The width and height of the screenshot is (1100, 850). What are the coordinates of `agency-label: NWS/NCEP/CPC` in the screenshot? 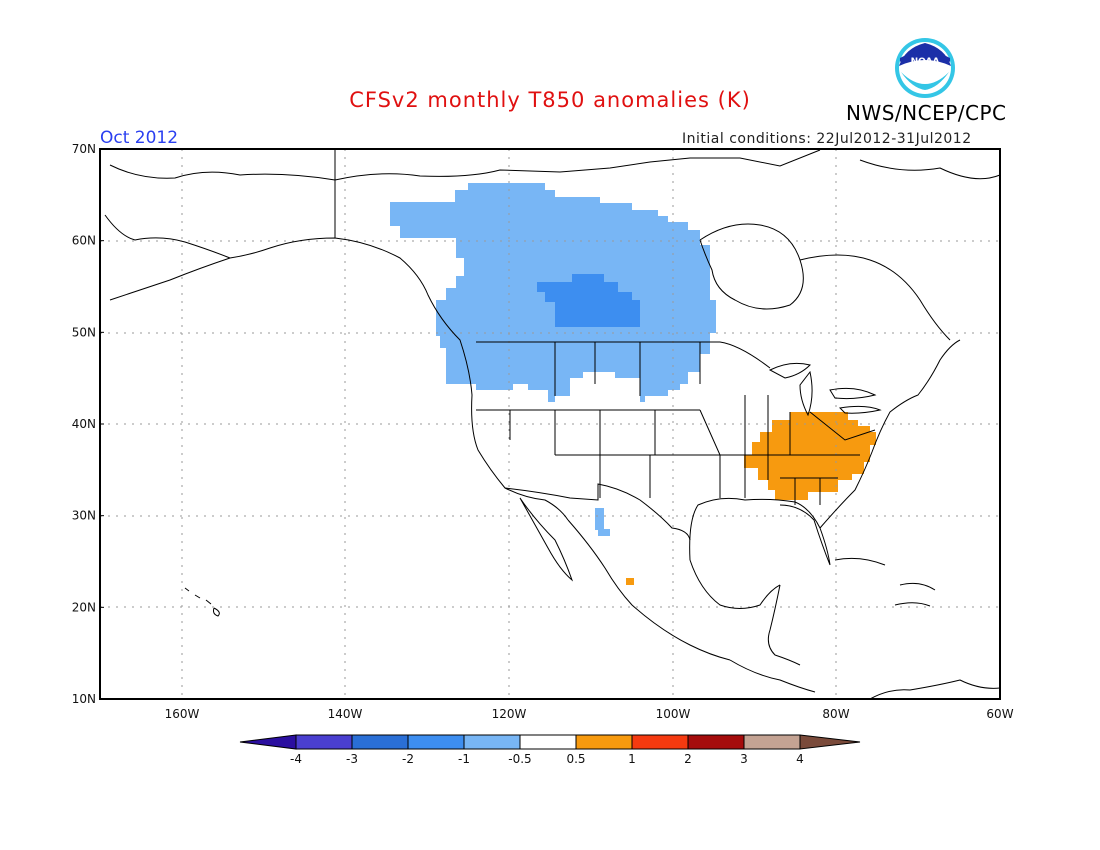 It's located at (926, 113).